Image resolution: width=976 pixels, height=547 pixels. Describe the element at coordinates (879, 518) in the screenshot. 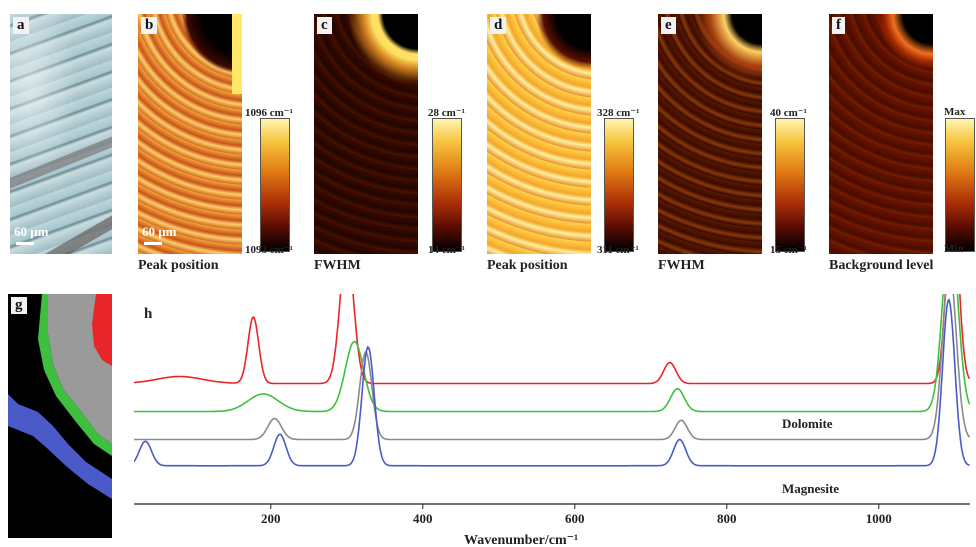

I see `x-tick-label-1000: 1000` at that location.